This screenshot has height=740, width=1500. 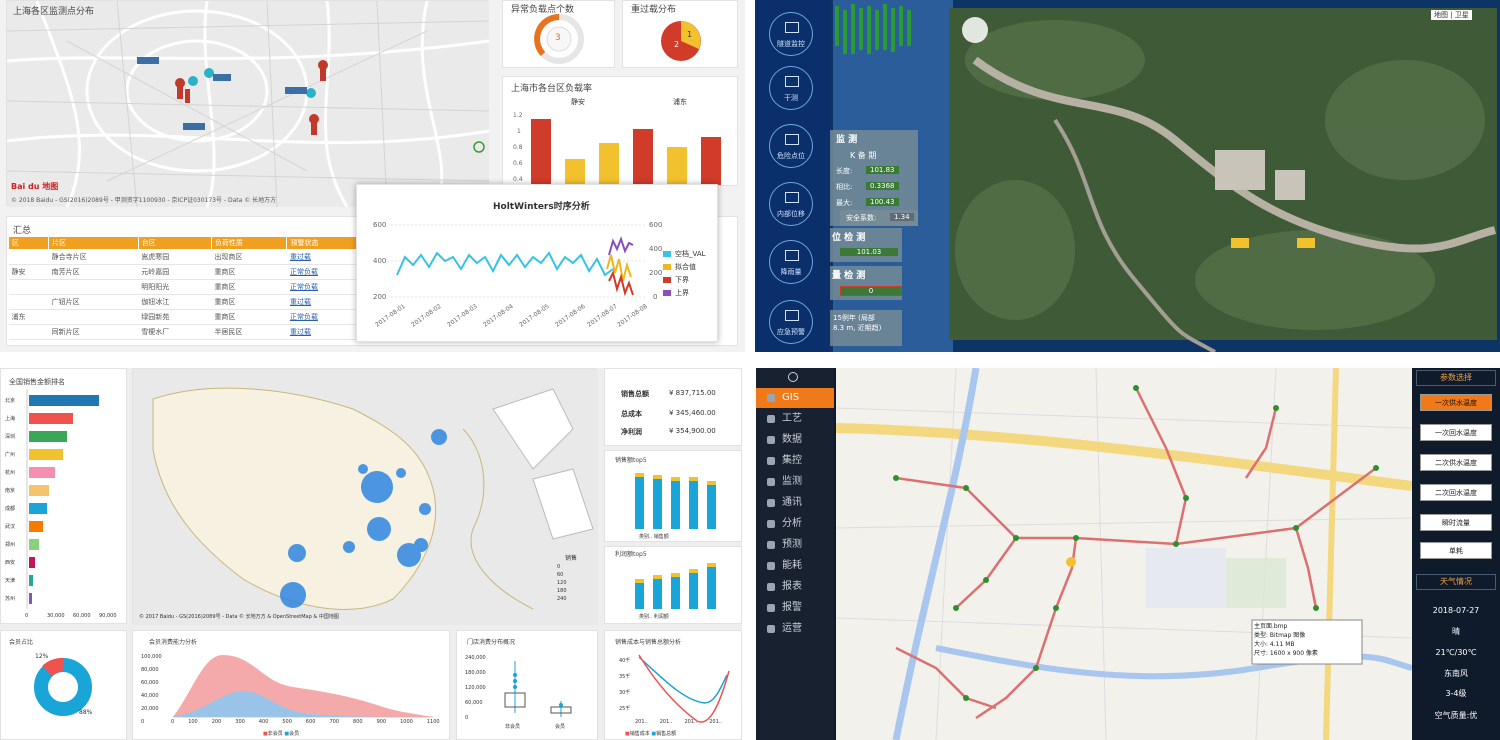 What do you see at coordinates (305, 722) in the screenshot?
I see `area-x-axis: 0 100 200 300 400 500 600 700 800 900 1000 1100` at bounding box center [305, 722].